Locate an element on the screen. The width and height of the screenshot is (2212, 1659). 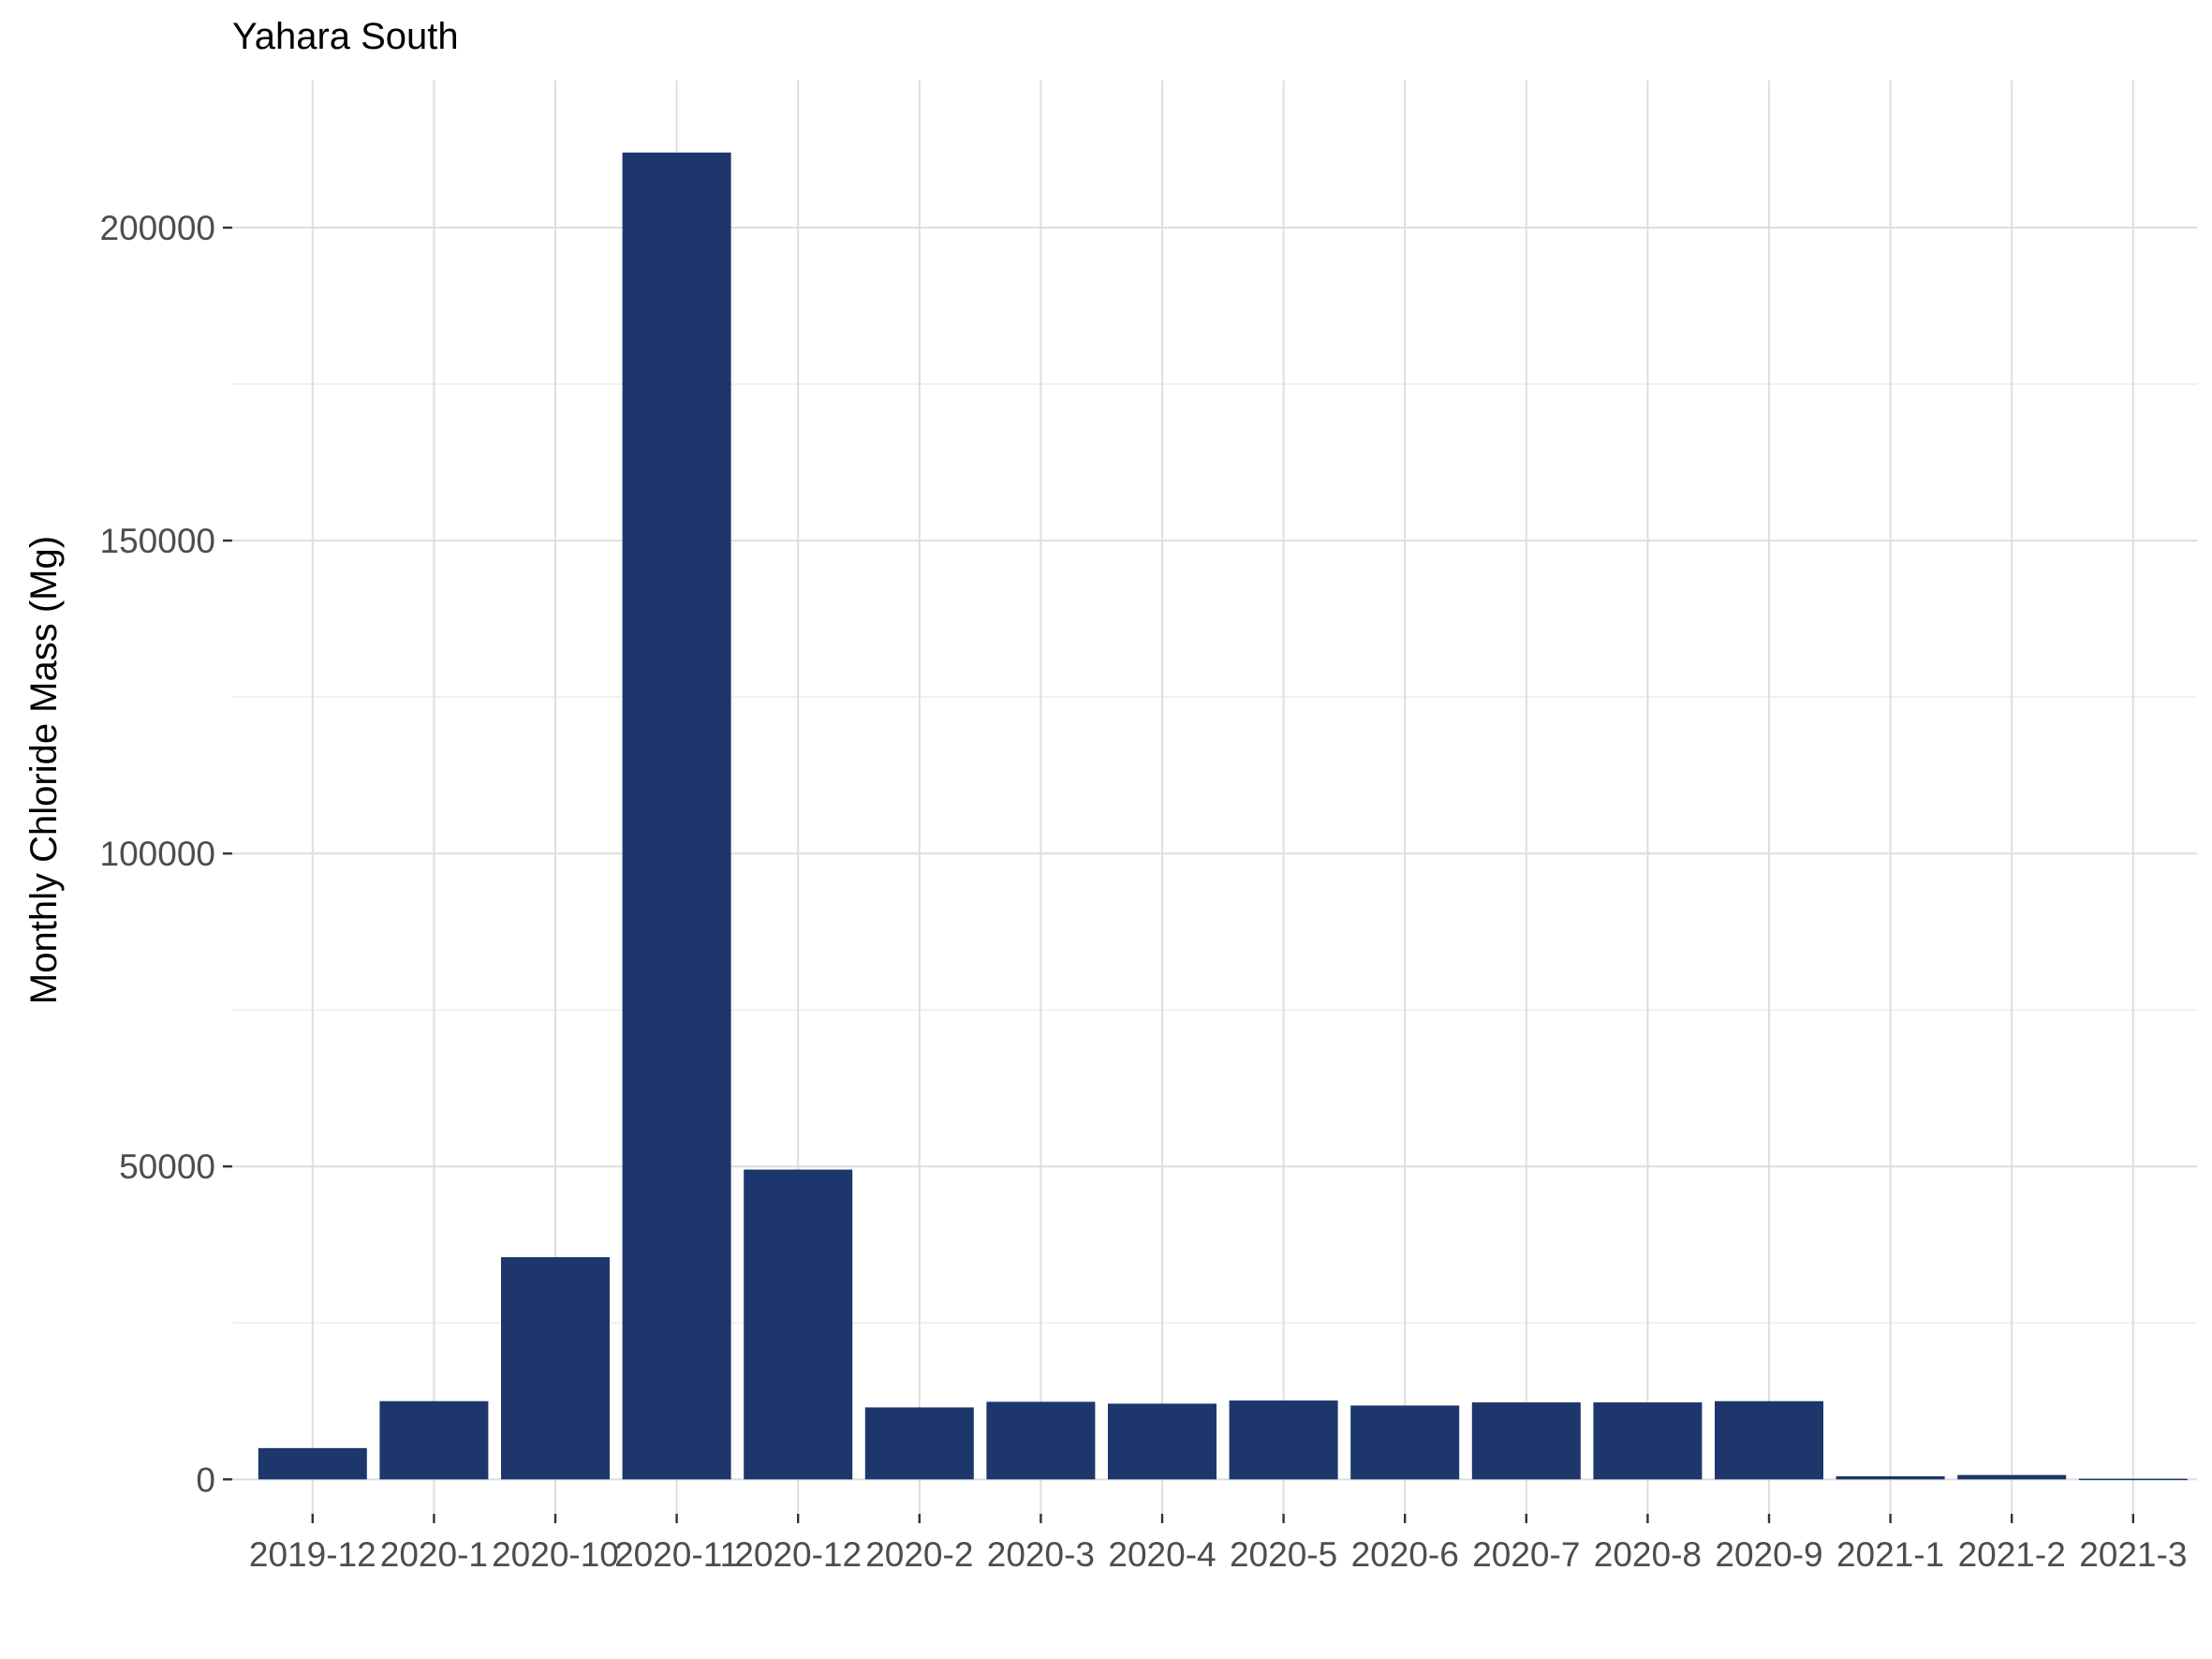
y-axis-title: Monthly Chloride Mass (Mg) is located at coordinates (44, 770).